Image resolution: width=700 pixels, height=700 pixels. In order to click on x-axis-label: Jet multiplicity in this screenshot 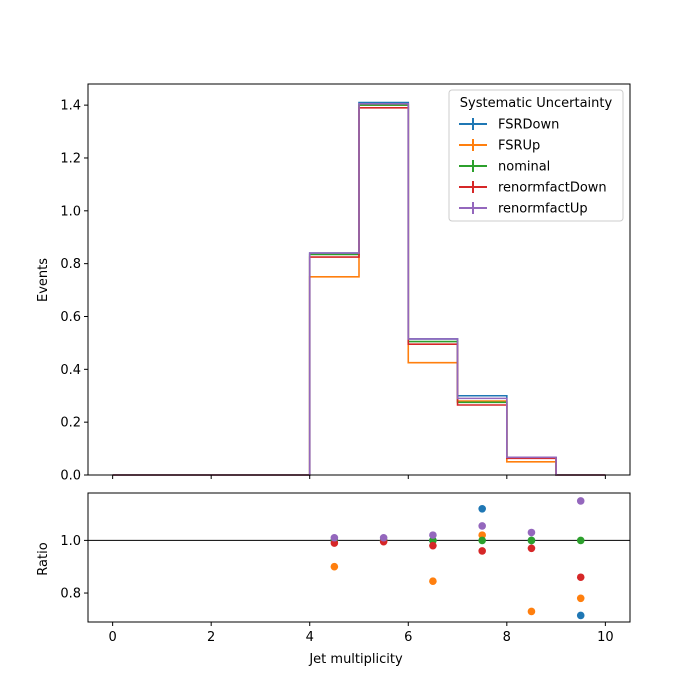, I will do `click(355, 659)`.